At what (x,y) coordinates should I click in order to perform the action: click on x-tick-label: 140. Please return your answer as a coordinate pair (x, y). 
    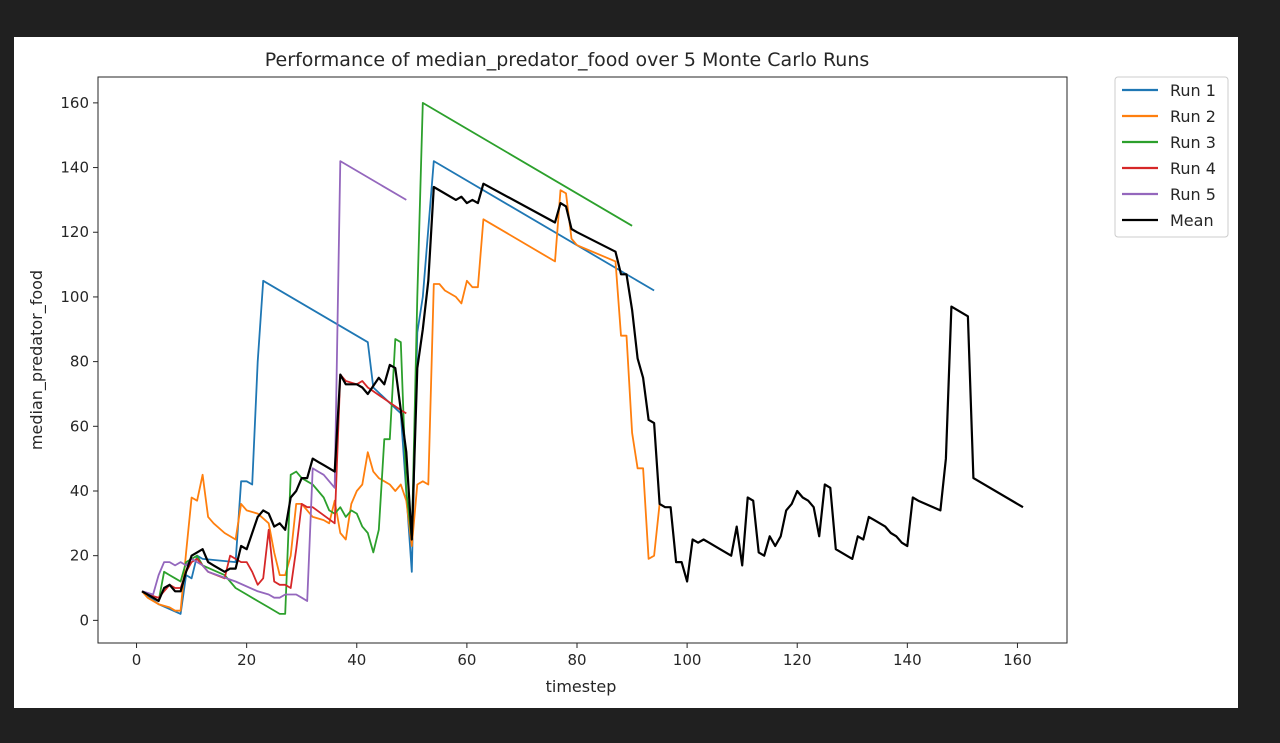
    Looking at the image, I should click on (907, 660).